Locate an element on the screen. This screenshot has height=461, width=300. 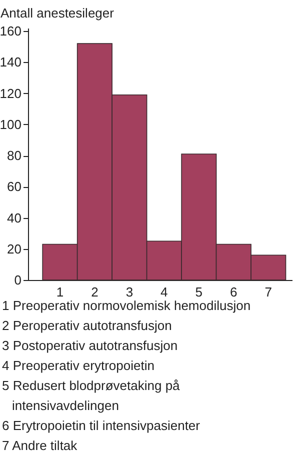
text: 4 Preoperativ erytropoietin is located at coordinates (78, 365).